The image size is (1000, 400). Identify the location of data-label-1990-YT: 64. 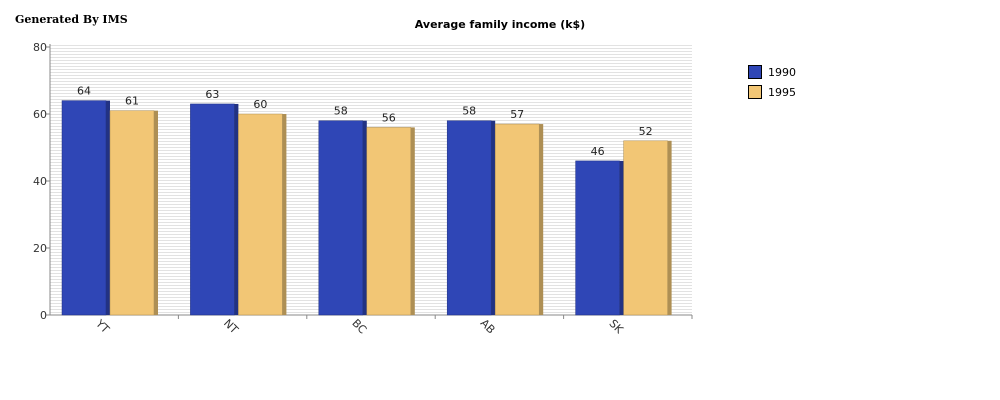
(84, 91).